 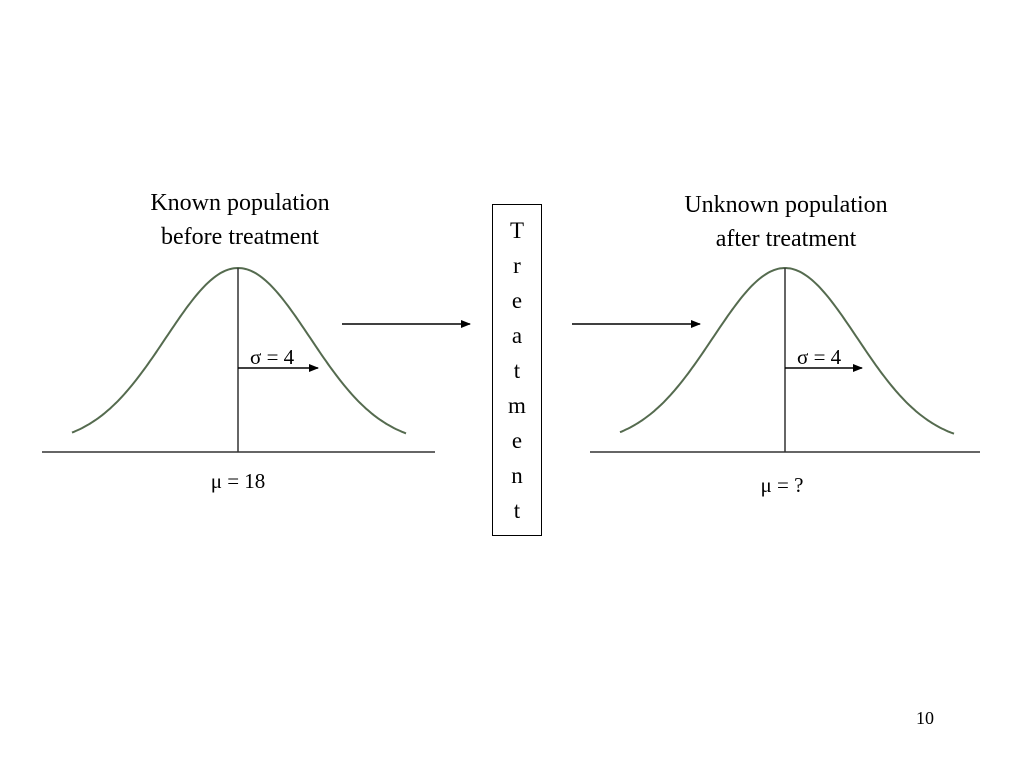 What do you see at coordinates (240, 237) in the screenshot?
I see `left-title-line: before treatment` at bounding box center [240, 237].